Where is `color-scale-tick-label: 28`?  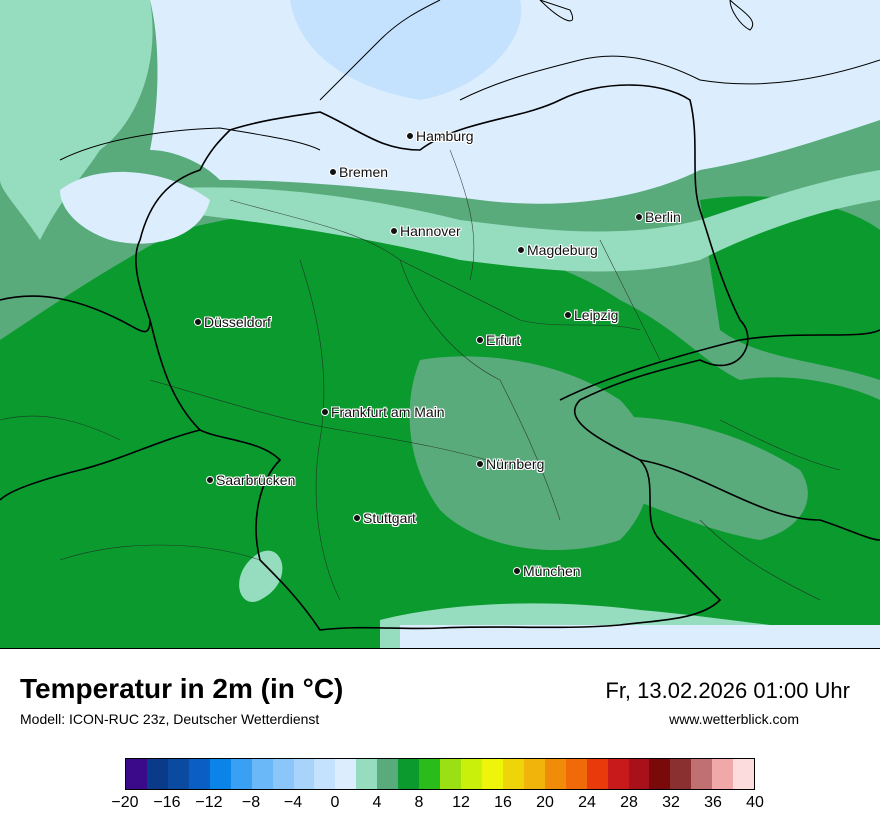 color-scale-tick-label: 28 is located at coordinates (629, 802).